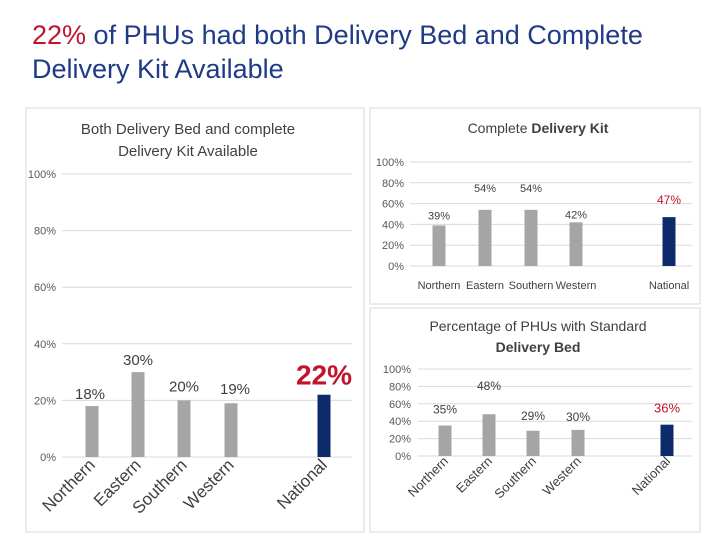  I want to click on bottom-right-chart-title-line2: Delivery Bed, so click(538, 347).